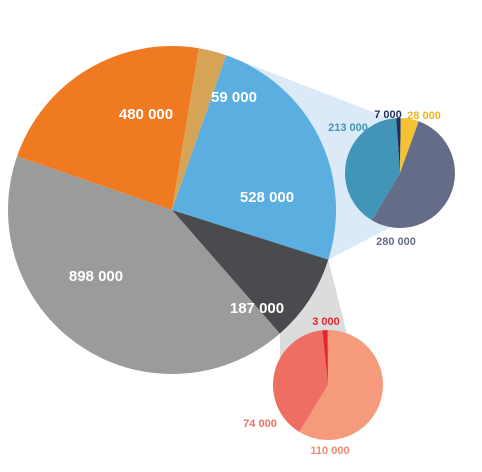  What do you see at coordinates (96, 276) in the screenshot?
I see `slice-value-label: 898 000` at bounding box center [96, 276].